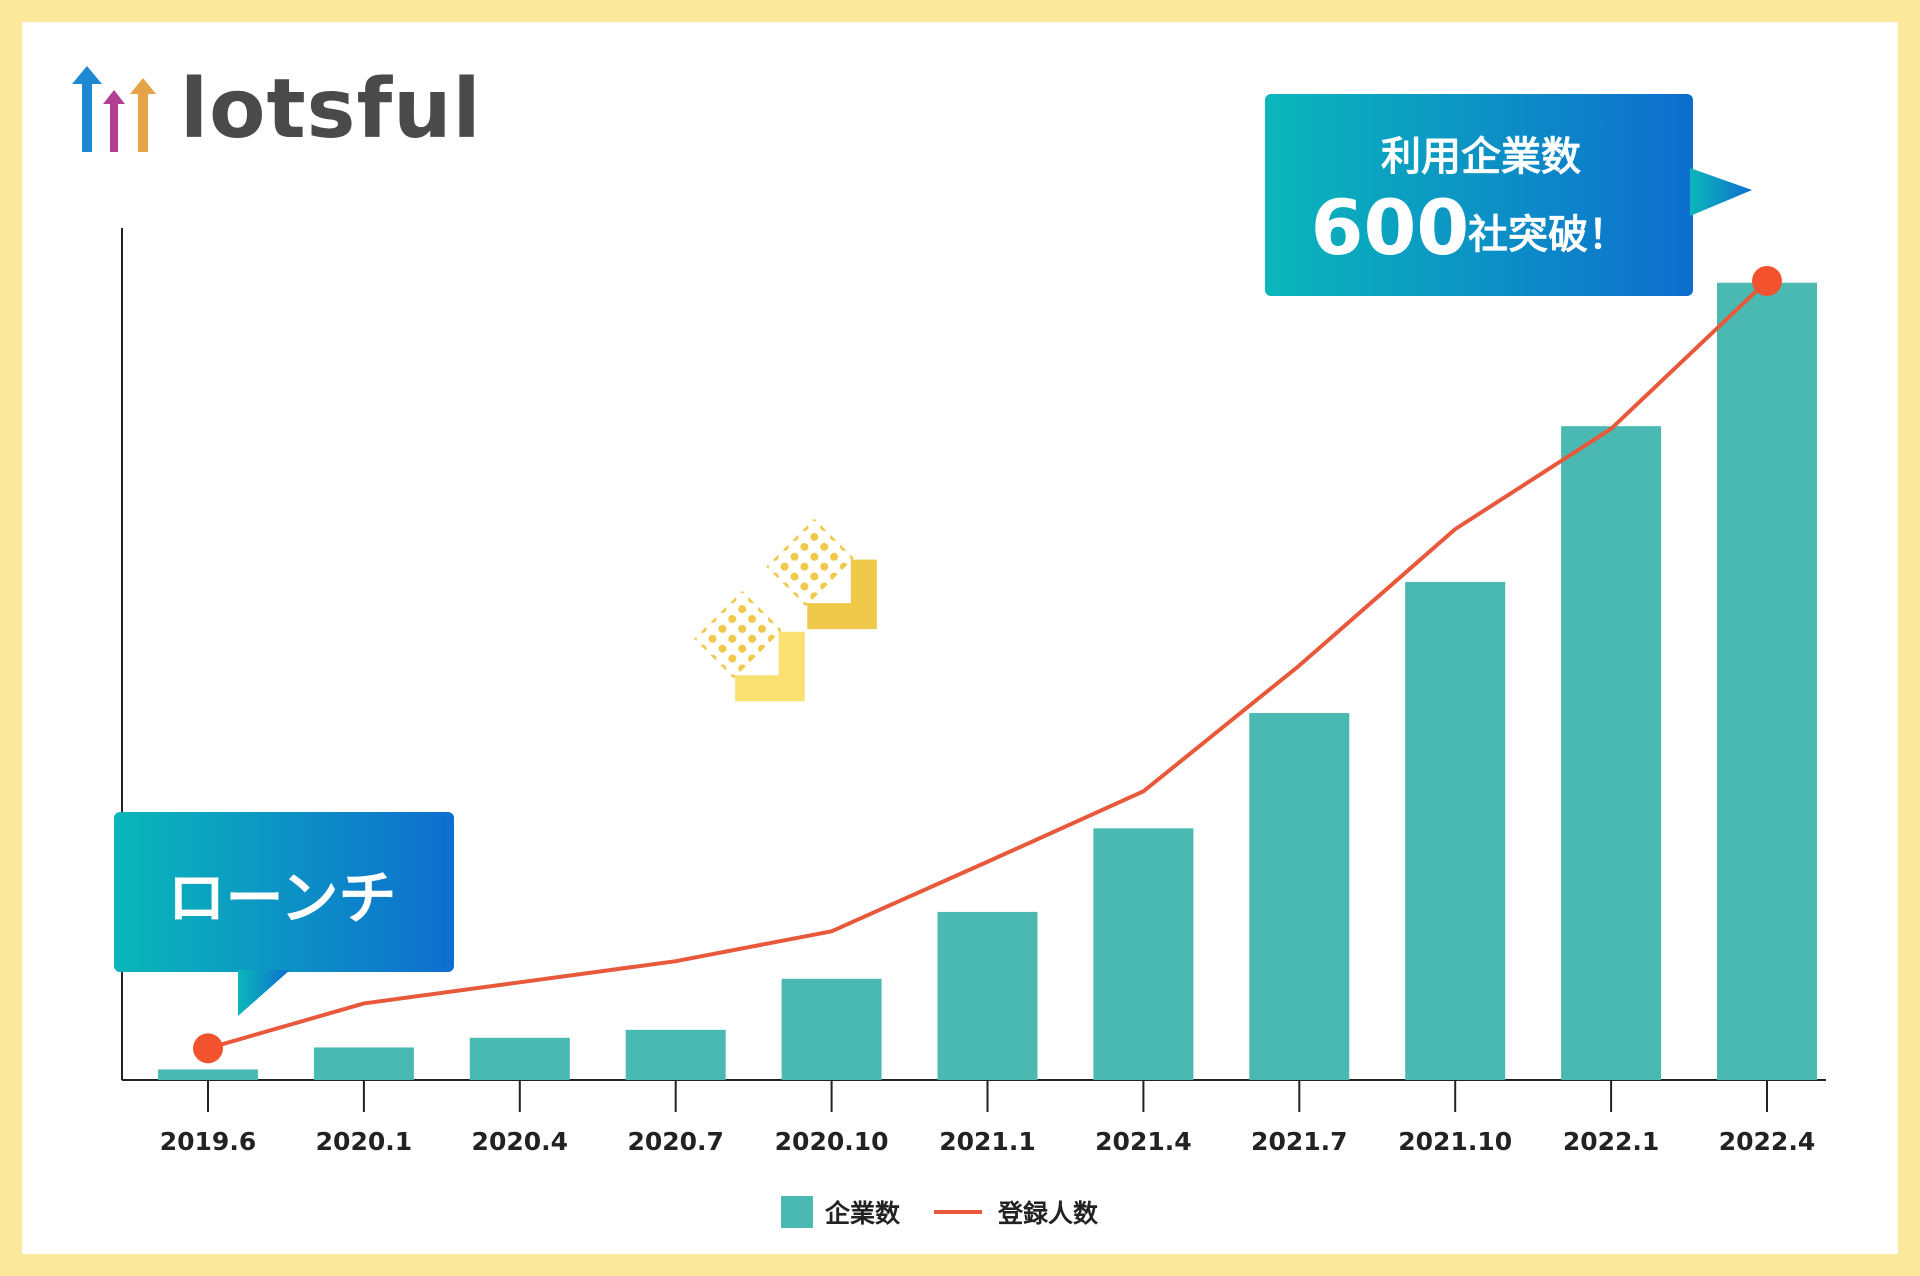  I want to click on x-ticks, so click(987, 1096).